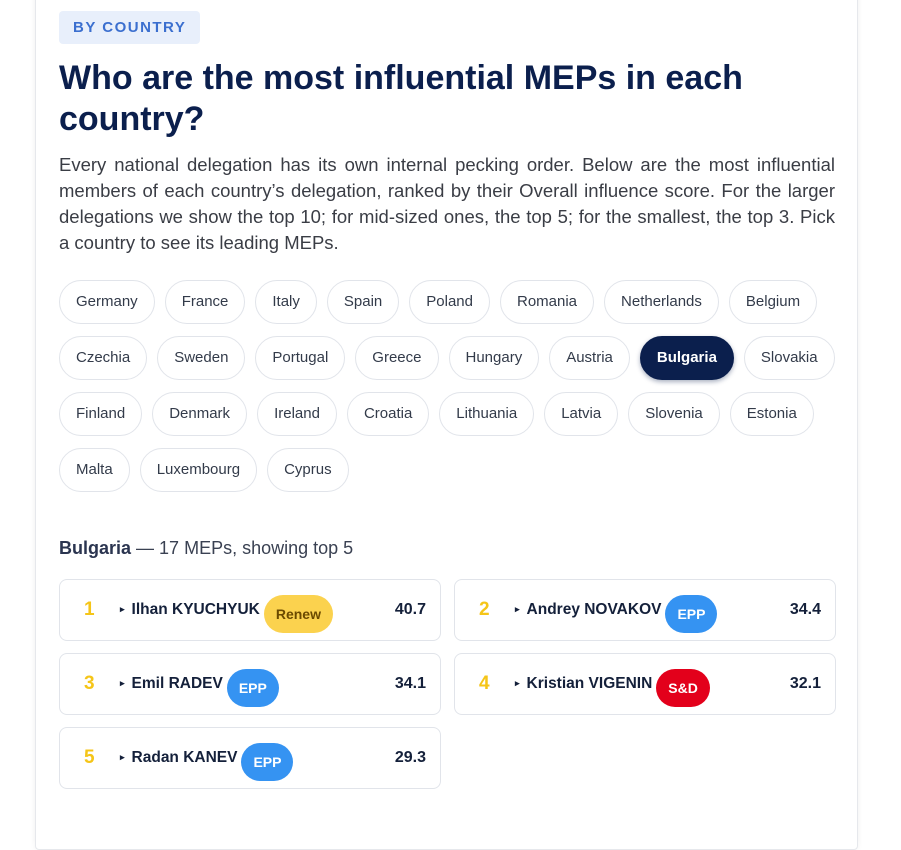  I want to click on country-chip: Poland, so click(449, 302).